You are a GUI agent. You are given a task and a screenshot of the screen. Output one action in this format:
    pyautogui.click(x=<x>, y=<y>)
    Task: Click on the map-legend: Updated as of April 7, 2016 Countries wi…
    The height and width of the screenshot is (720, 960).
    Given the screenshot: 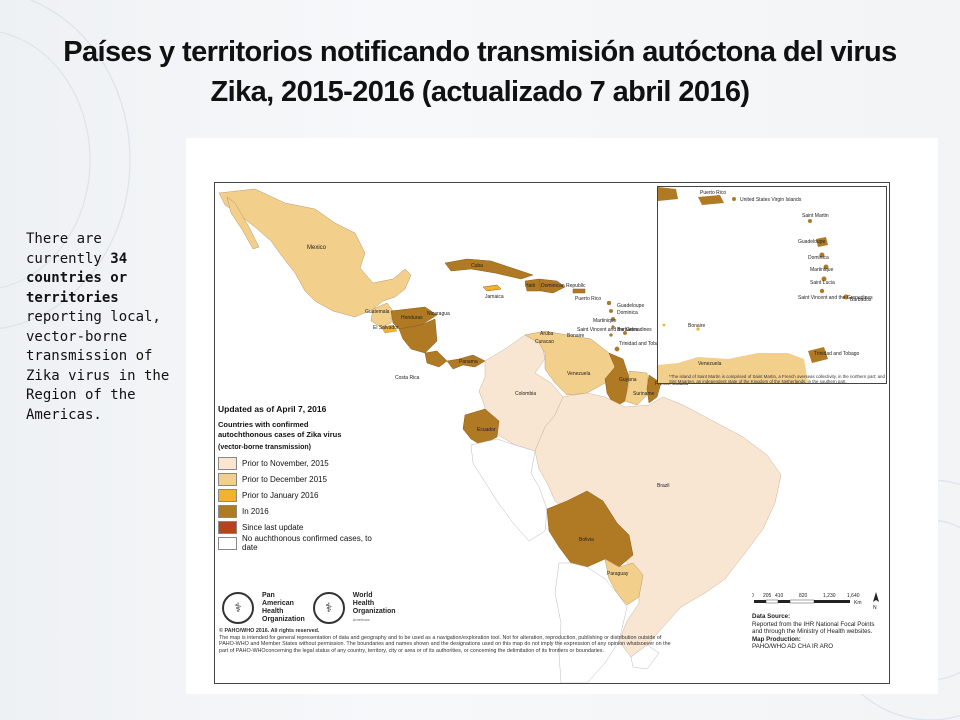 What is the action you would take?
    pyautogui.click(x=298, y=478)
    